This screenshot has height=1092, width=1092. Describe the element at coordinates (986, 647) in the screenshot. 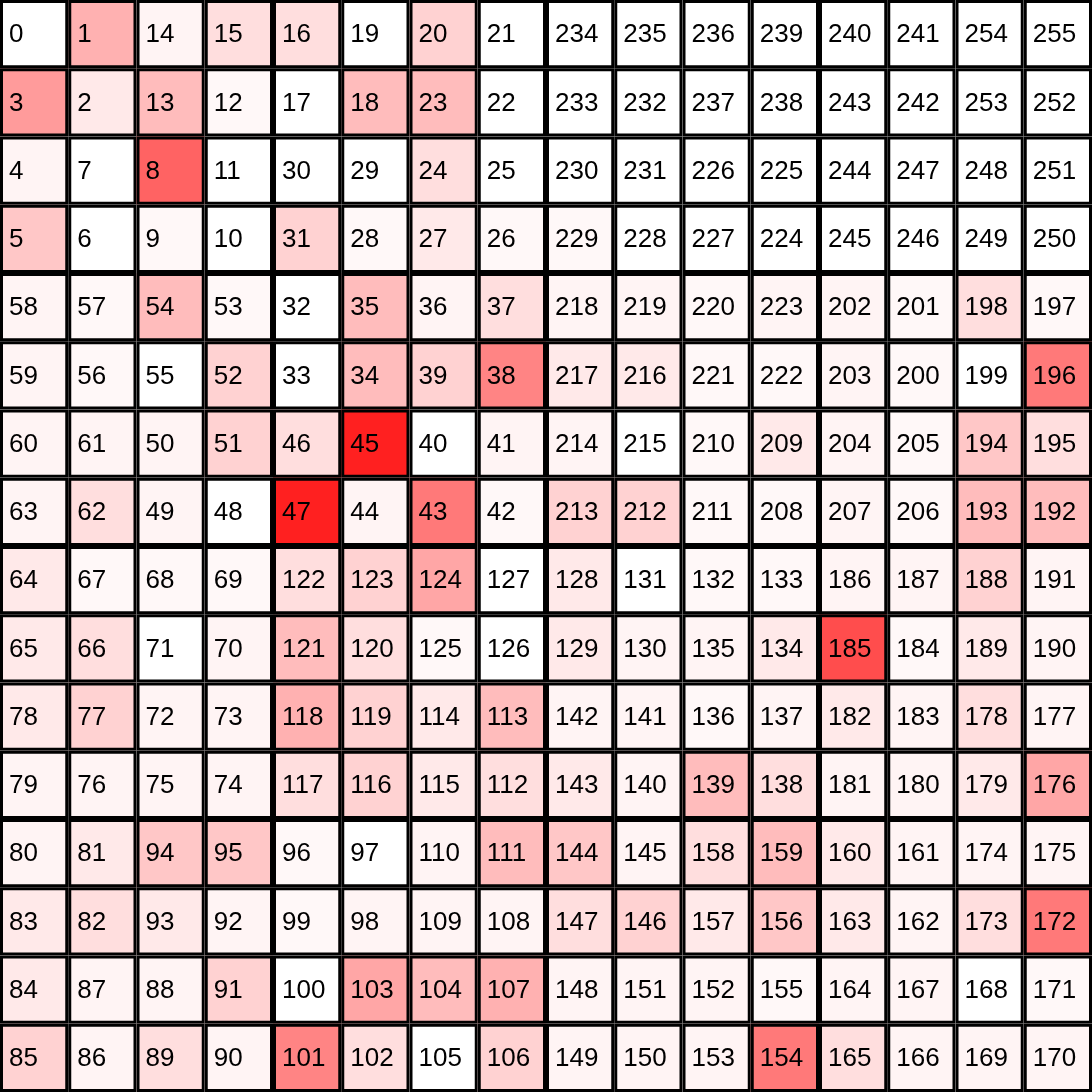

I see `data-label: 189` at that location.